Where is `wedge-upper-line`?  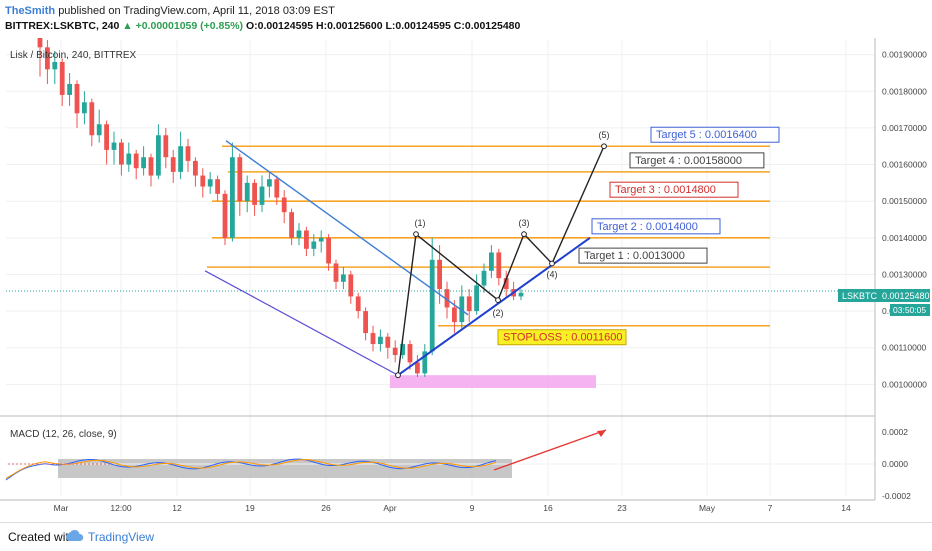 wedge-upper-line is located at coordinates (347, 228).